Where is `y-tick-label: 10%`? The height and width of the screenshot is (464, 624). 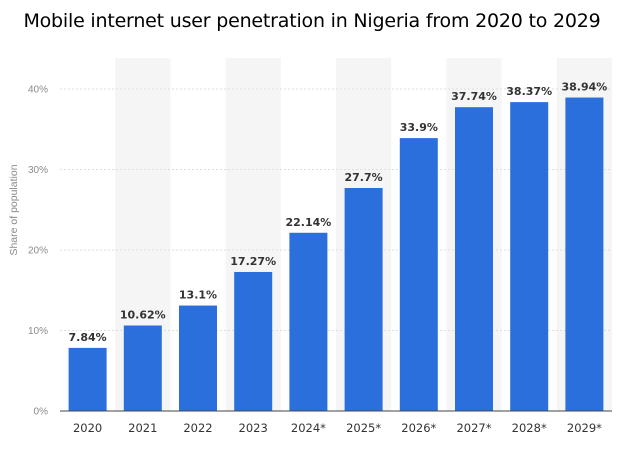 y-tick-label: 10% is located at coordinates (38, 331).